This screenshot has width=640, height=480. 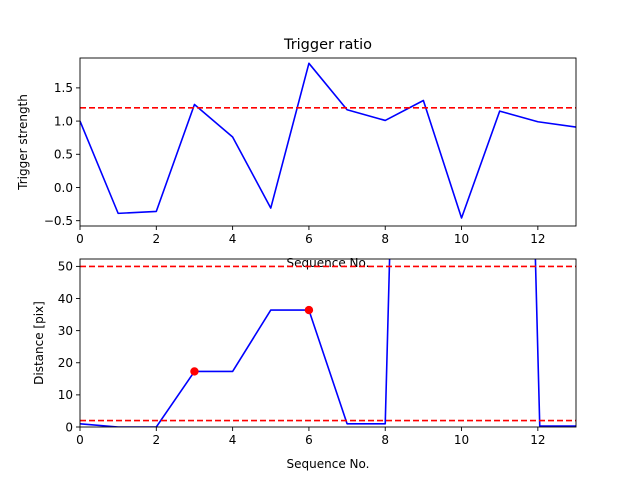 I want to click on y-tick-label: 0.5, so click(x=63, y=155).